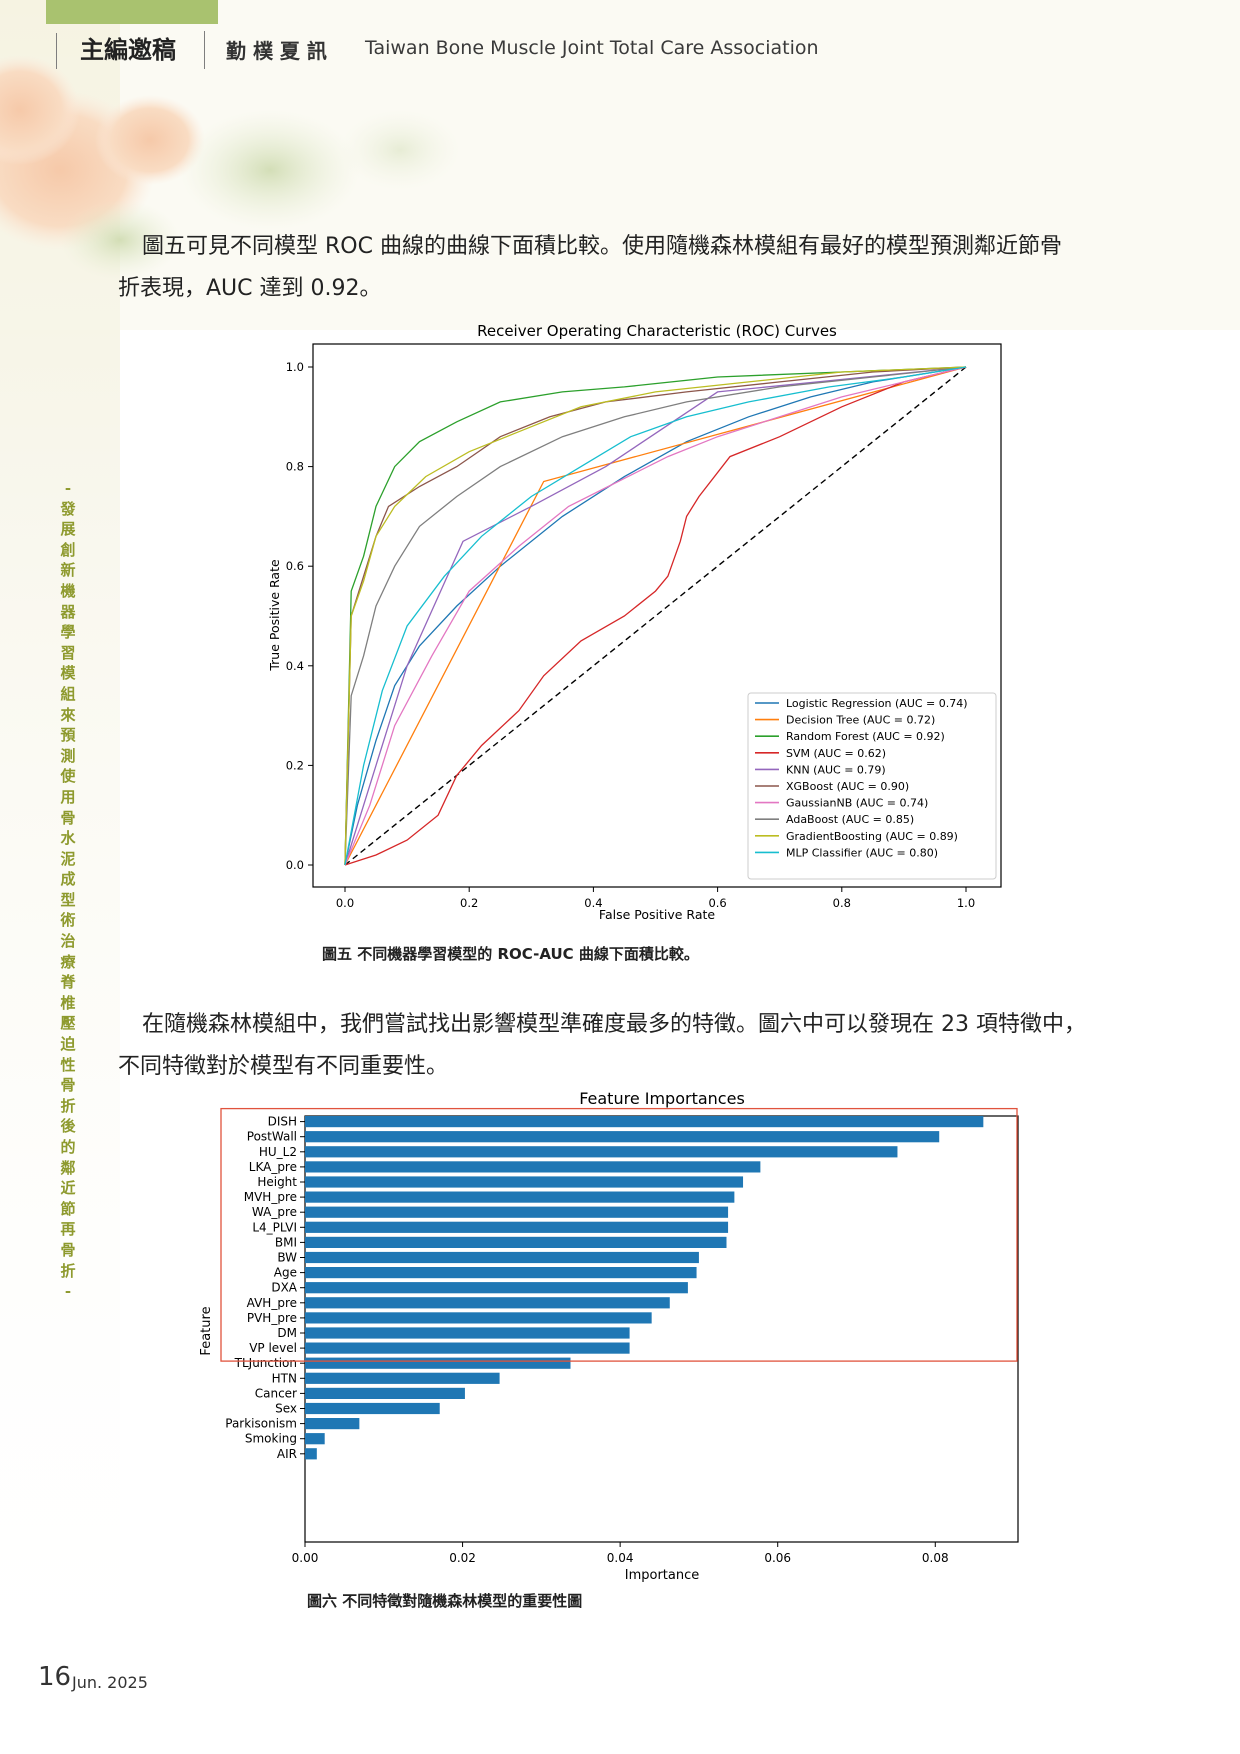 This screenshot has height=1754, width=1240. What do you see at coordinates (110, 1682) in the screenshot?
I see `issue-date: Jun. 2025` at bounding box center [110, 1682].